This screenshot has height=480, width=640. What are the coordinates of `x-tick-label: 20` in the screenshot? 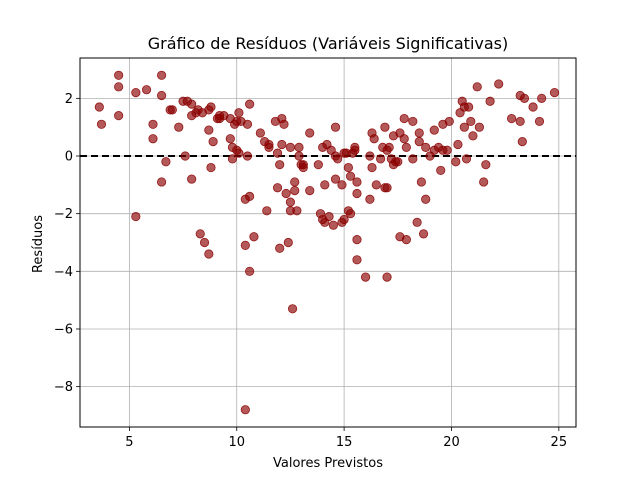 It's located at (451, 442).